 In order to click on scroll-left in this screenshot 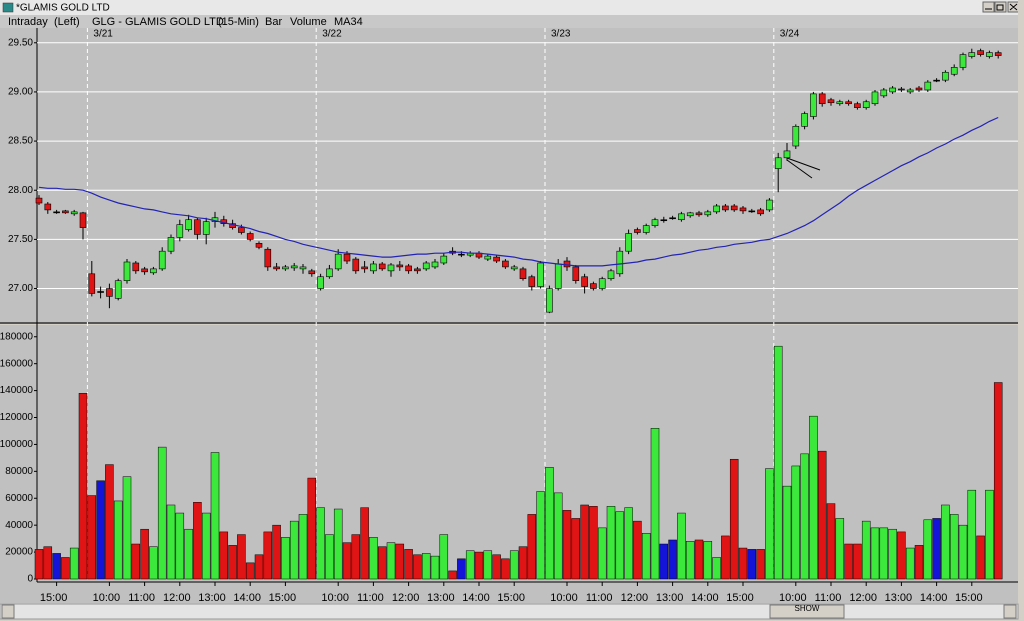, I will do `click(8, 611)`.